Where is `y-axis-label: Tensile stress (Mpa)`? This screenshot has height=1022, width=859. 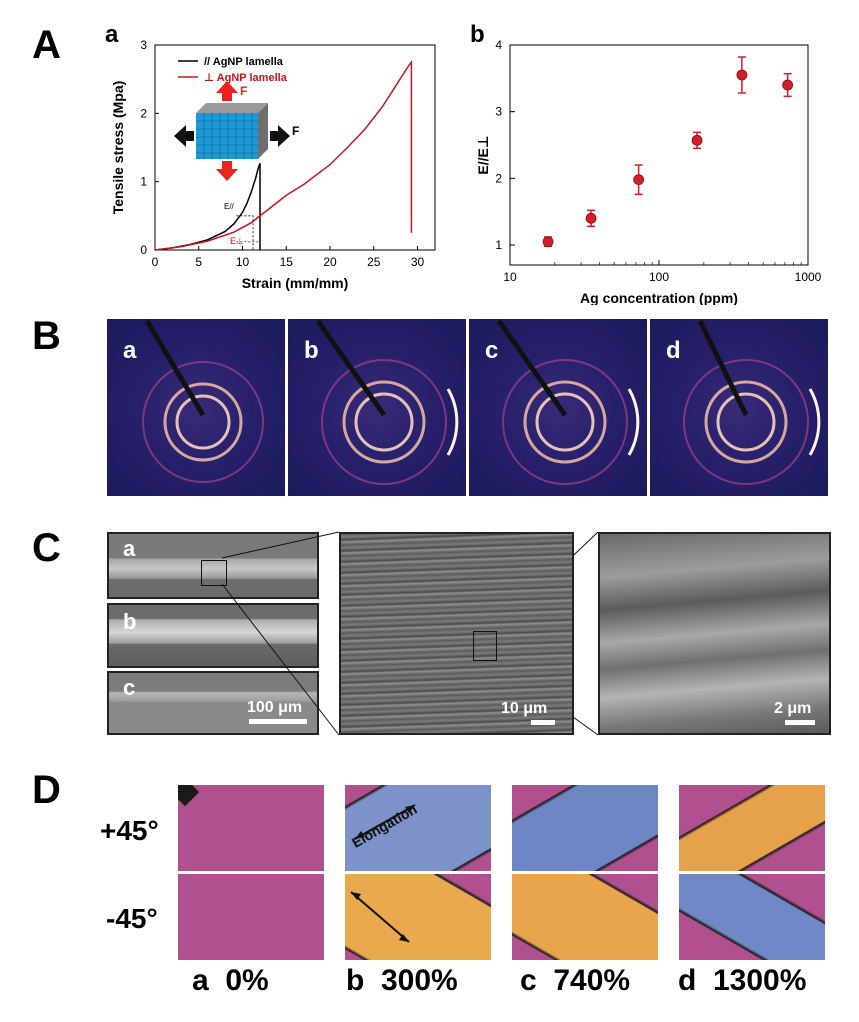 y-axis-label: Tensile stress (Mpa) is located at coordinates (118, 148).